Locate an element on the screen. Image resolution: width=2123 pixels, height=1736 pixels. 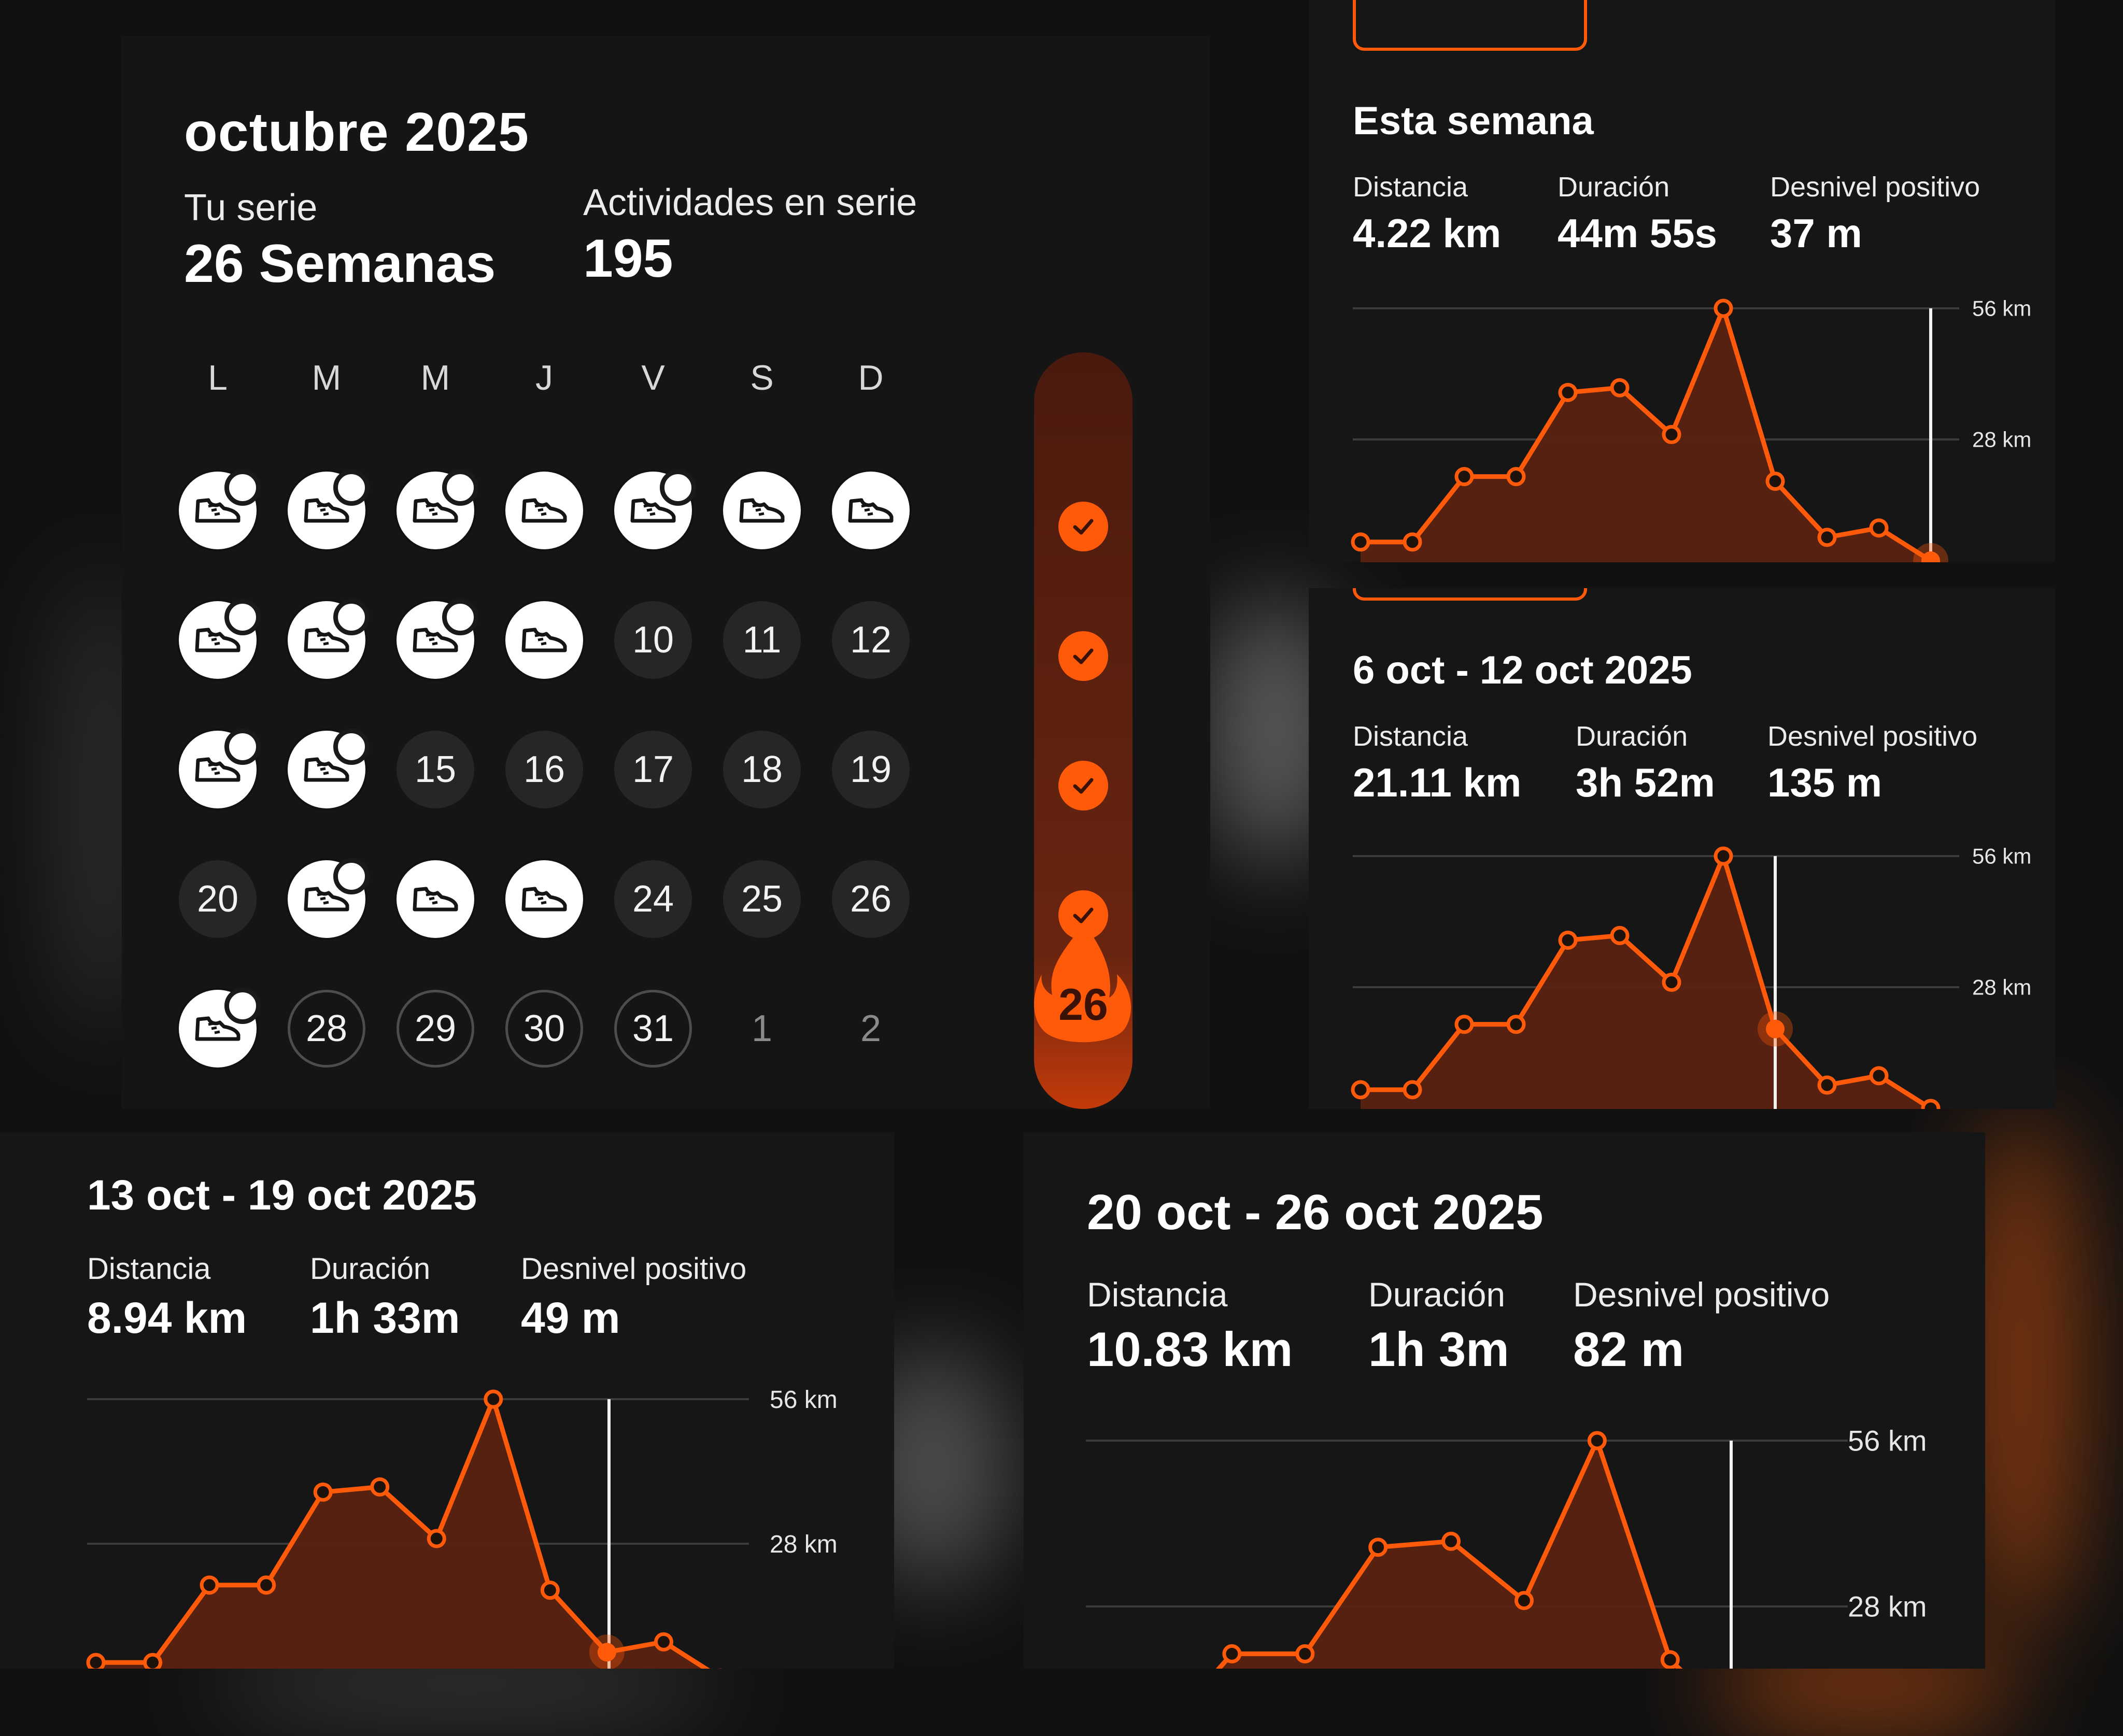
calendar-day: 26 is located at coordinates (871, 899).